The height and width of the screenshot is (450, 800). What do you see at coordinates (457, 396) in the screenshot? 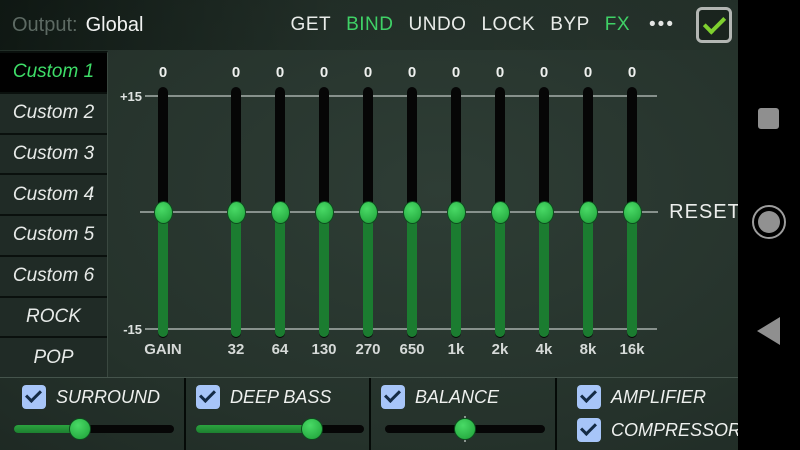
I see `balance-label: BALANCE` at bounding box center [457, 396].